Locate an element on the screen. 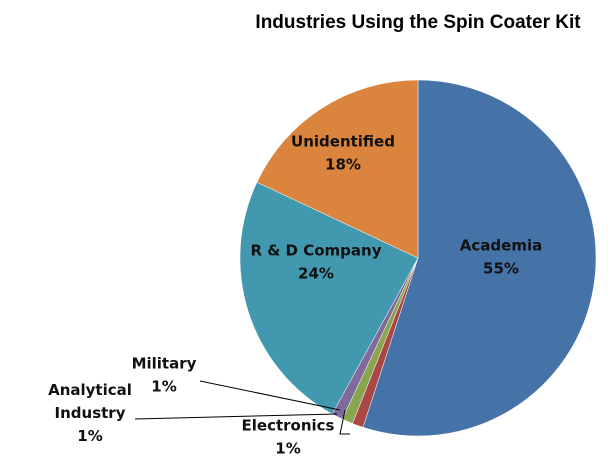 This screenshot has width=612, height=471. slice-name-label: Academia is located at coordinates (501, 246).